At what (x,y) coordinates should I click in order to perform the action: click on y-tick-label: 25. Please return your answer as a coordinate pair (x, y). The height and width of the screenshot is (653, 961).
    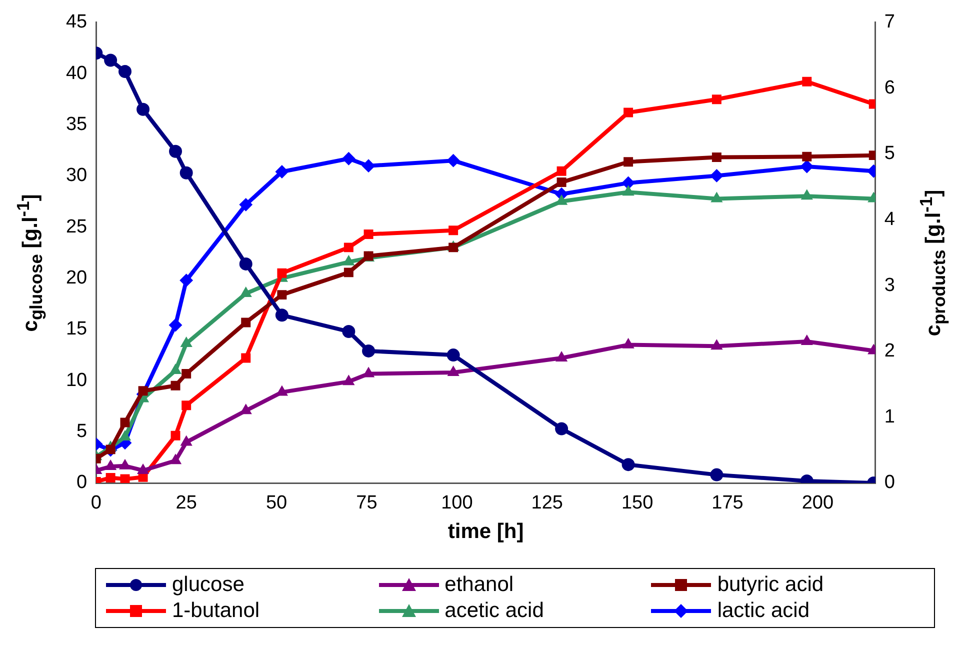
    Looking at the image, I should click on (77, 227).